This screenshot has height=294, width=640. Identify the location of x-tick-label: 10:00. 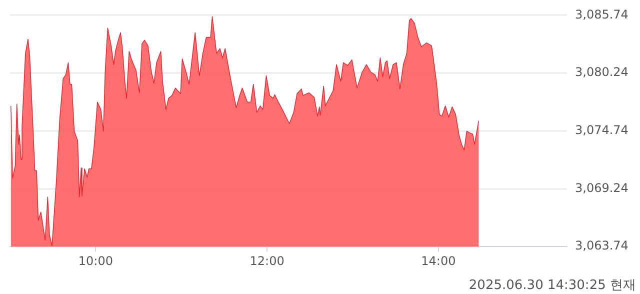
(95, 261).